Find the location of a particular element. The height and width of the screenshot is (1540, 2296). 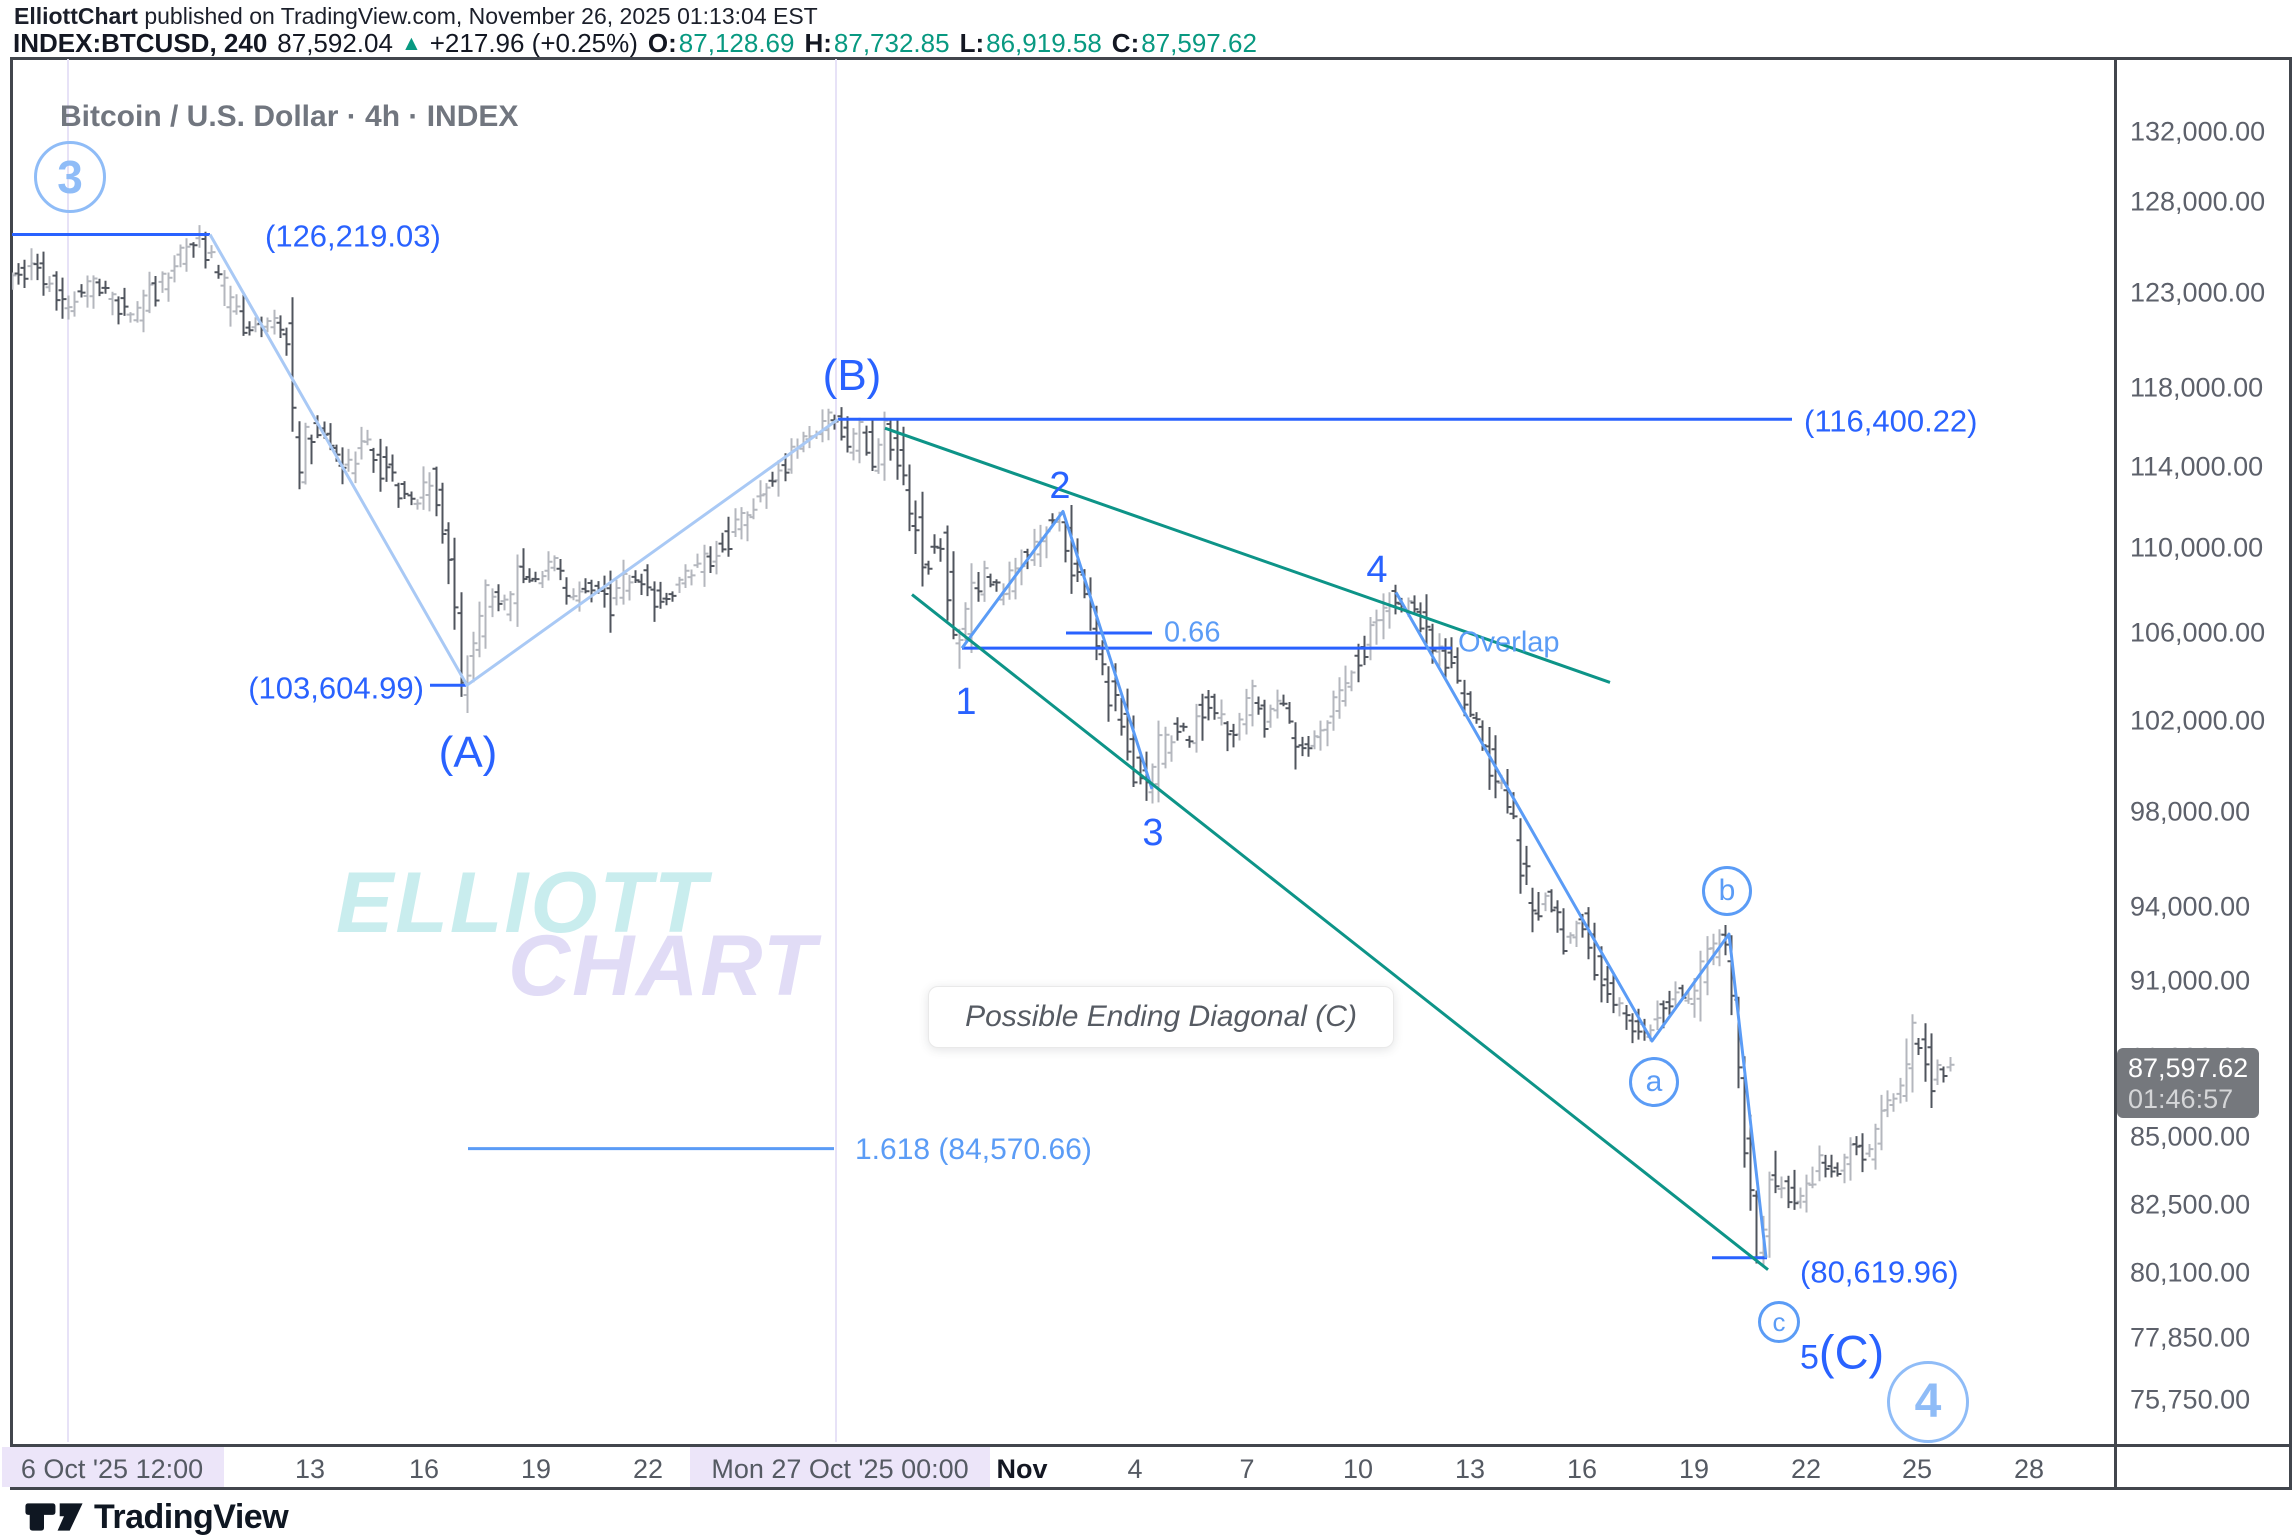

badge-price: 87,597.62 is located at coordinates (2188, 1068).